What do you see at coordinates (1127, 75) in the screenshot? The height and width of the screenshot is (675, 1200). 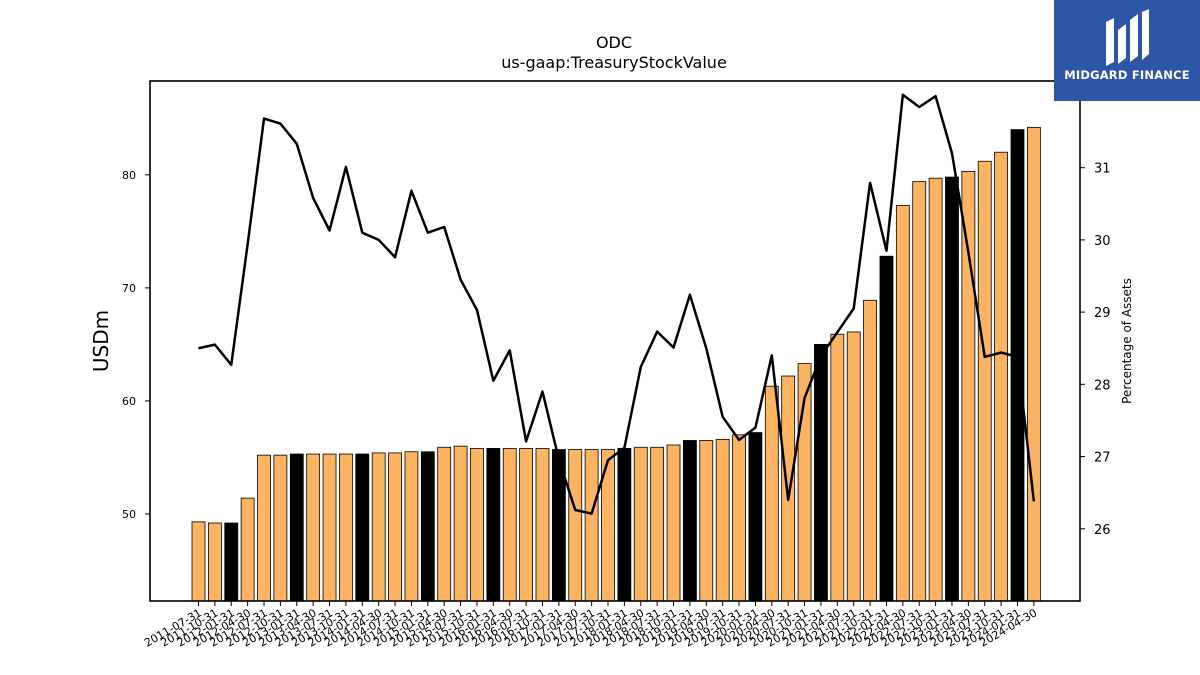 I see `brand-name: MIDGARD FINANCE` at bounding box center [1127, 75].